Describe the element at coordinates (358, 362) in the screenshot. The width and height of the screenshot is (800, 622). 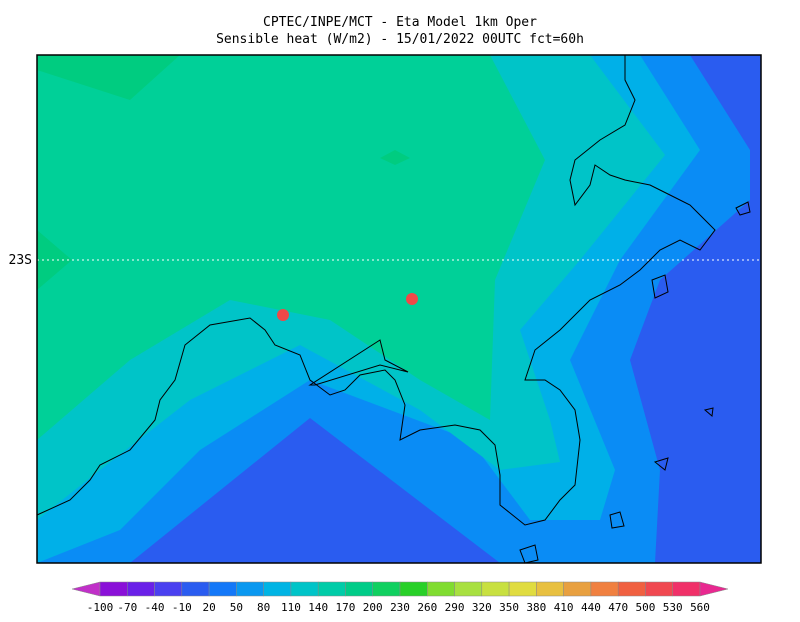
I see `coastline` at that location.